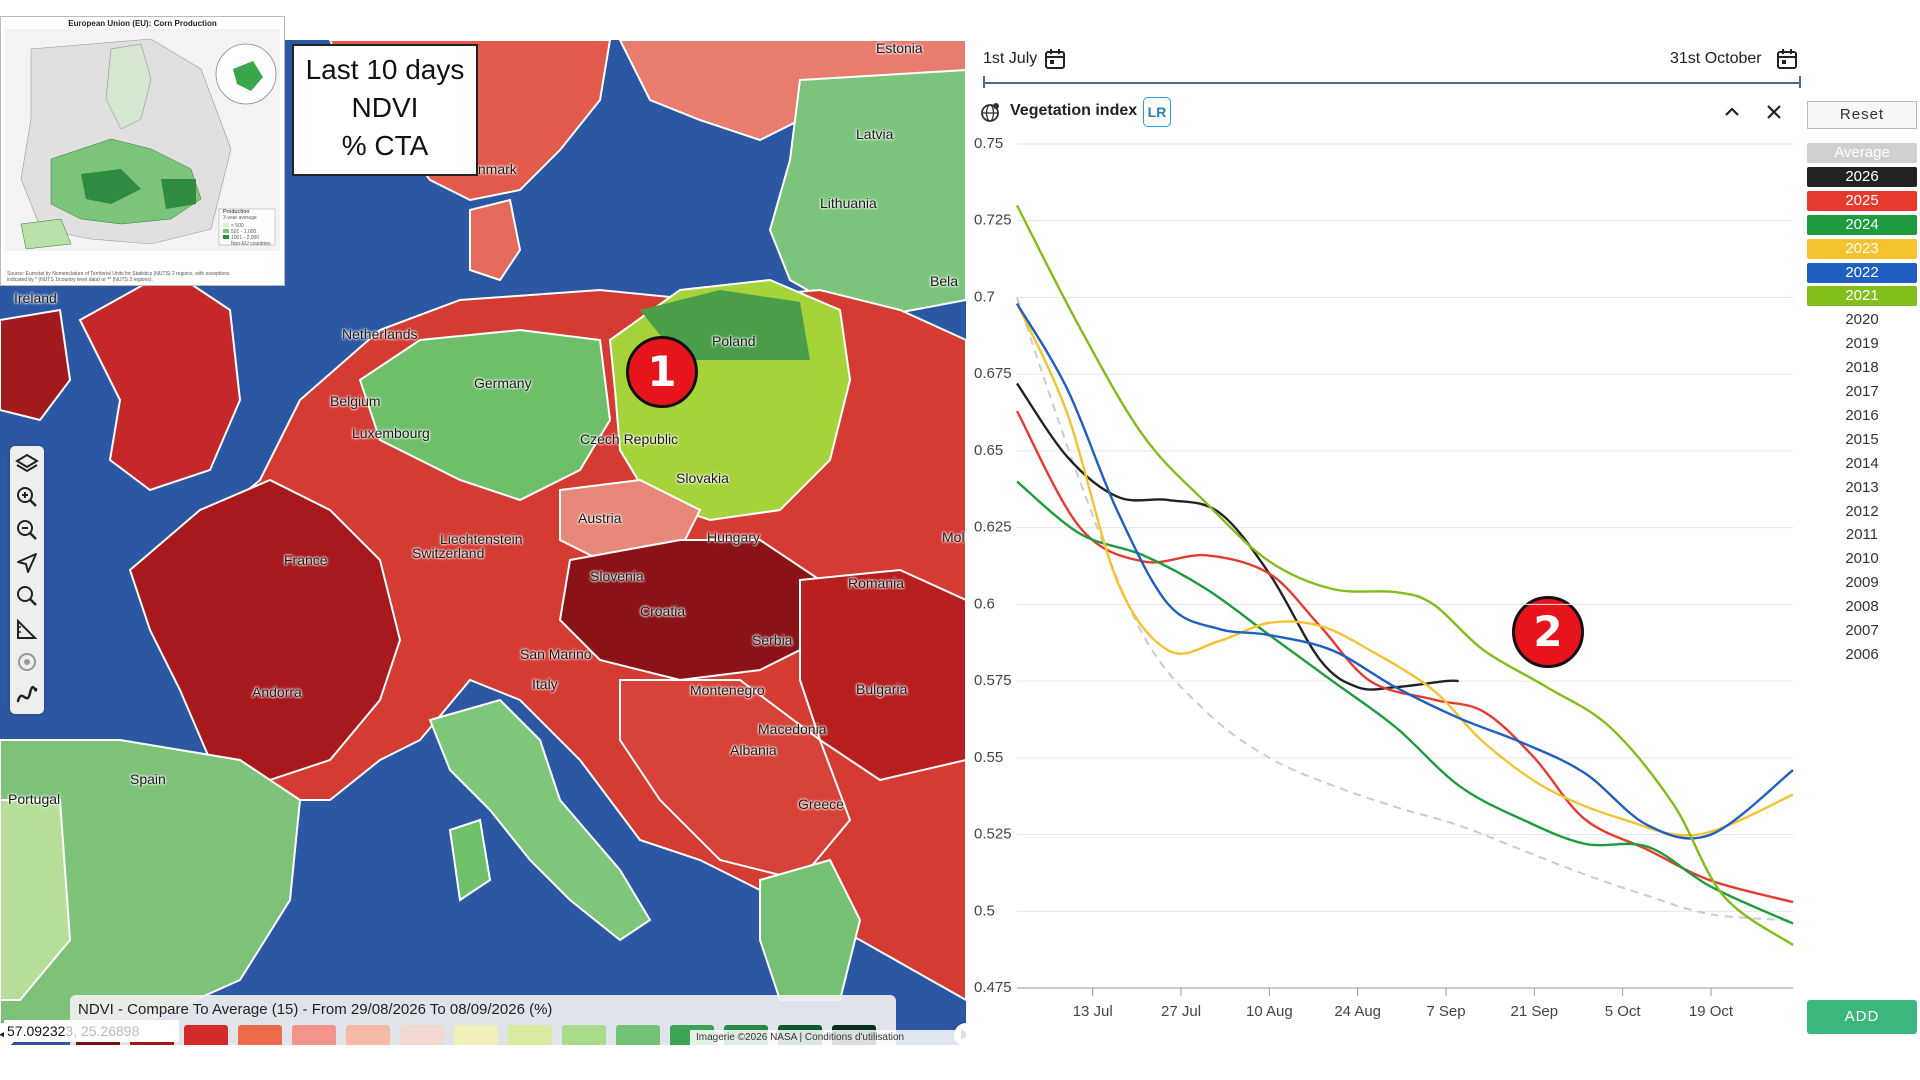 Image resolution: width=1920 pixels, height=1080 pixels. What do you see at coordinates (1732, 112) in the screenshot?
I see `chevron-up-icon` at bounding box center [1732, 112].